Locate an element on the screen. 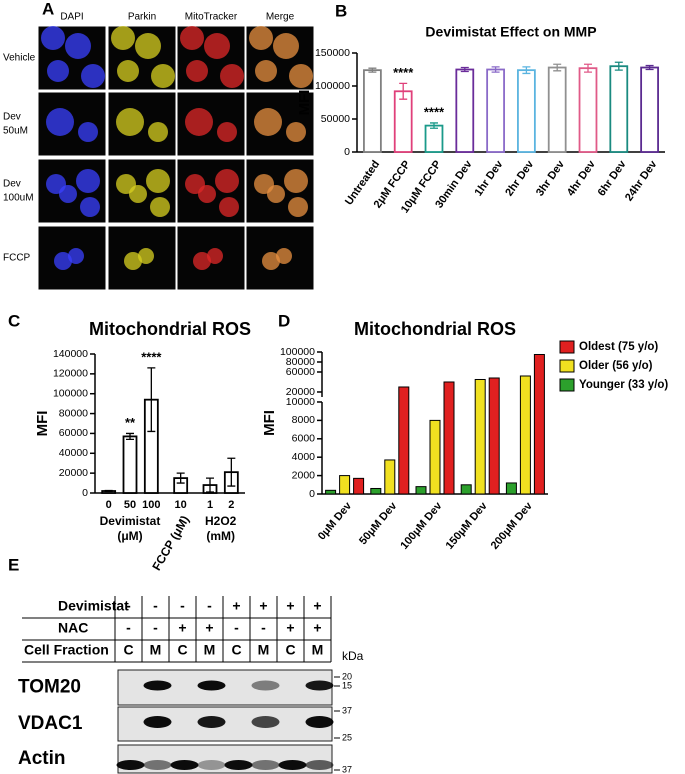 This screenshot has height=774, width=685. unit: kDa is located at coordinates (353, 656).